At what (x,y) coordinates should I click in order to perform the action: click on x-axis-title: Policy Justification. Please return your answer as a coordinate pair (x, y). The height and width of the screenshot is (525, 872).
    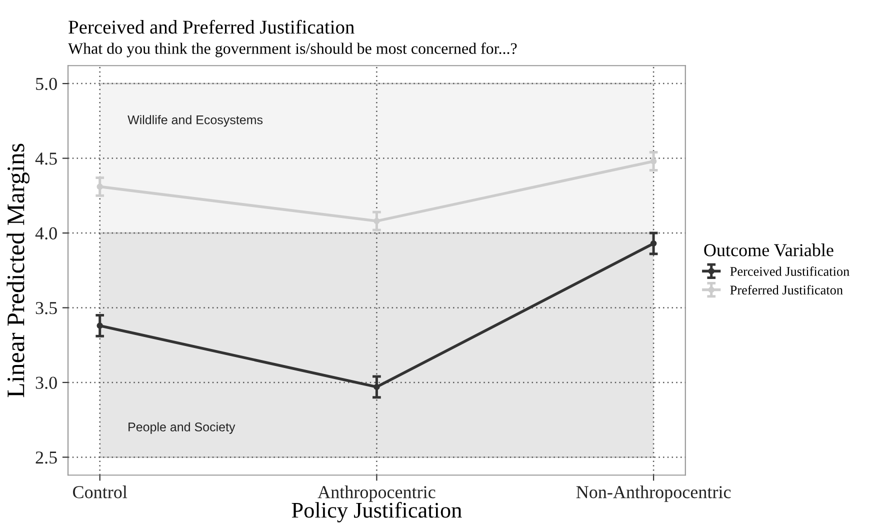
    Looking at the image, I should click on (377, 512).